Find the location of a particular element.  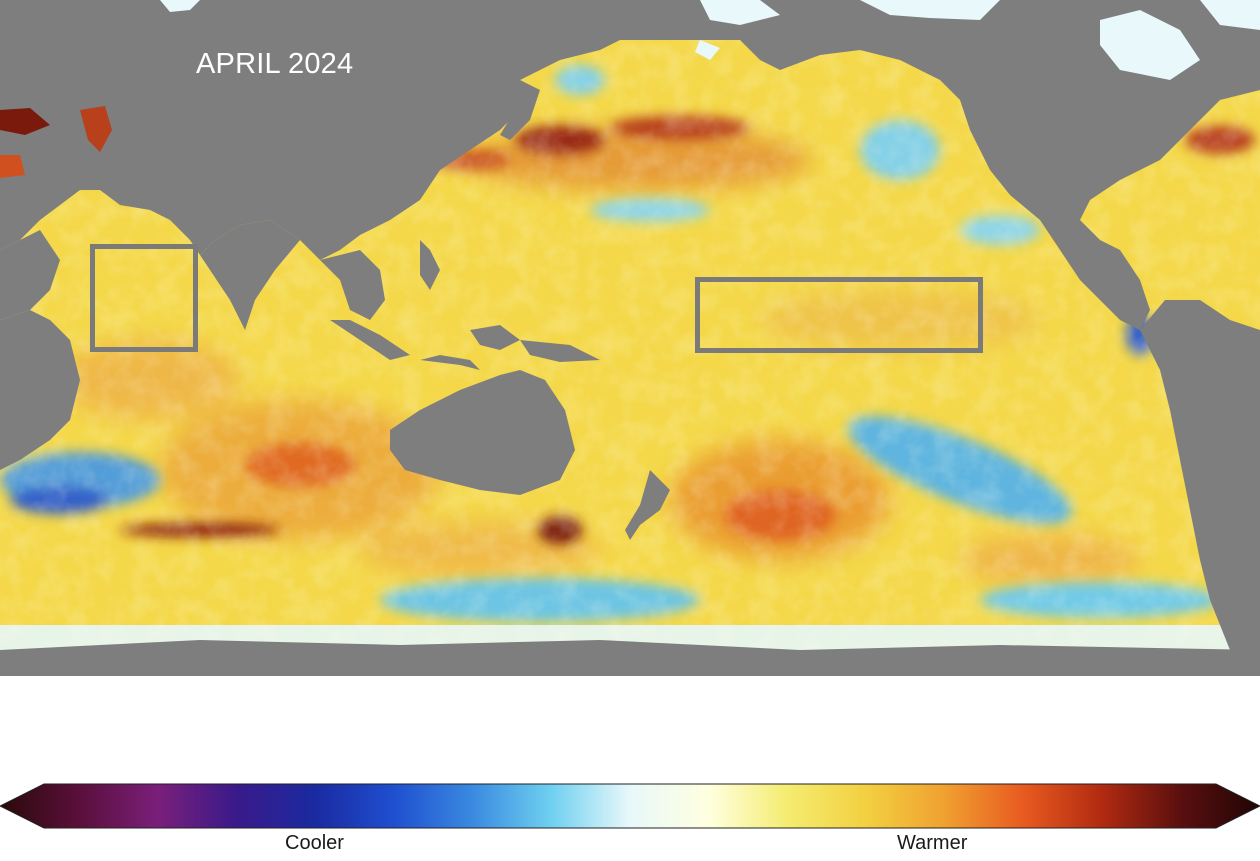

cooler-label: Cooler is located at coordinates (314, 843).